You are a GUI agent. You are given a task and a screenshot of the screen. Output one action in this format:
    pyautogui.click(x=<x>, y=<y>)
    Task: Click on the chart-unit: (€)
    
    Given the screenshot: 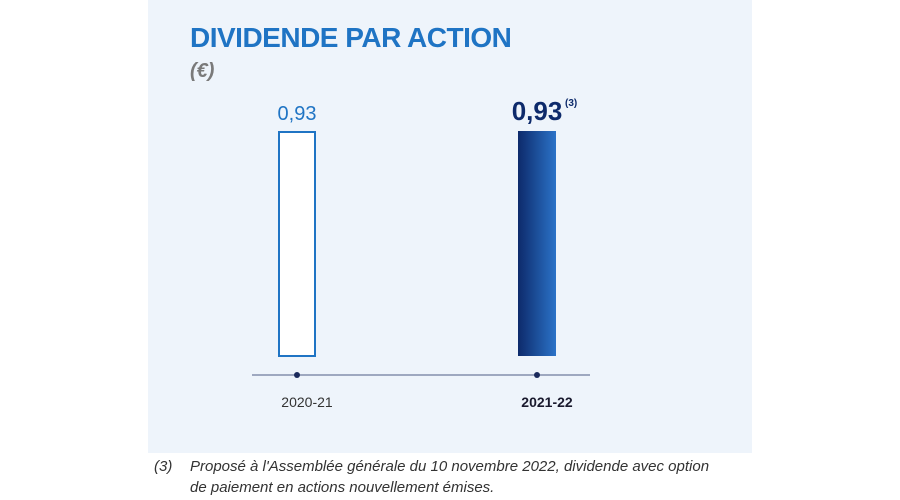 What is the action you would take?
    pyautogui.click(x=202, y=71)
    